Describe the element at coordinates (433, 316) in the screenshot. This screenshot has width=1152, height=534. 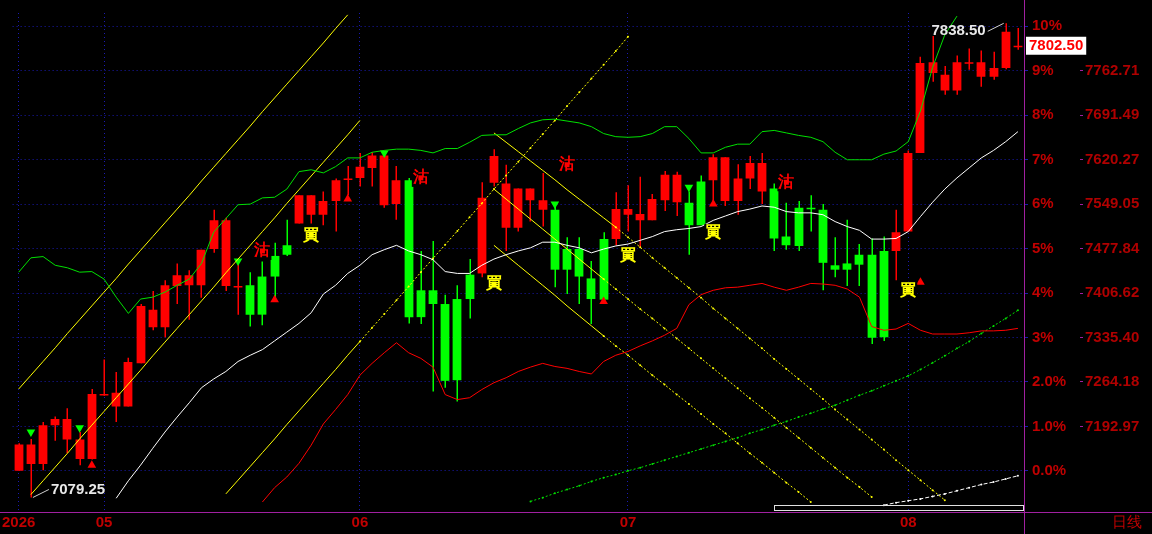
I see `candlestick` at that location.